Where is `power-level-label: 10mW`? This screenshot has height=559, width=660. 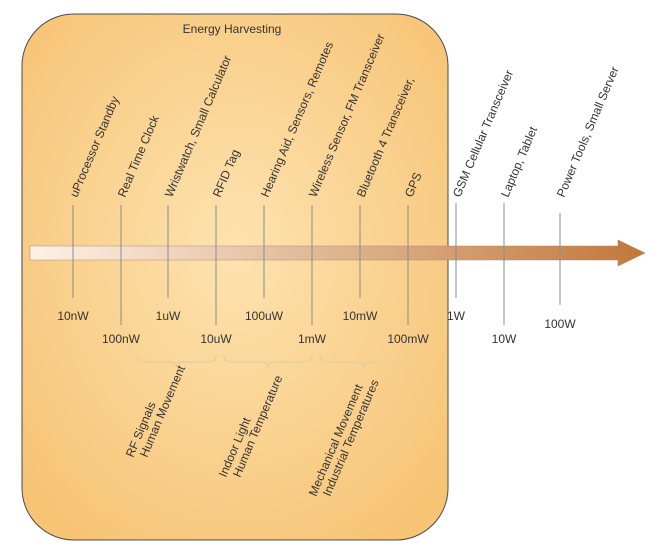 power-level-label: 10mW is located at coordinates (360, 316).